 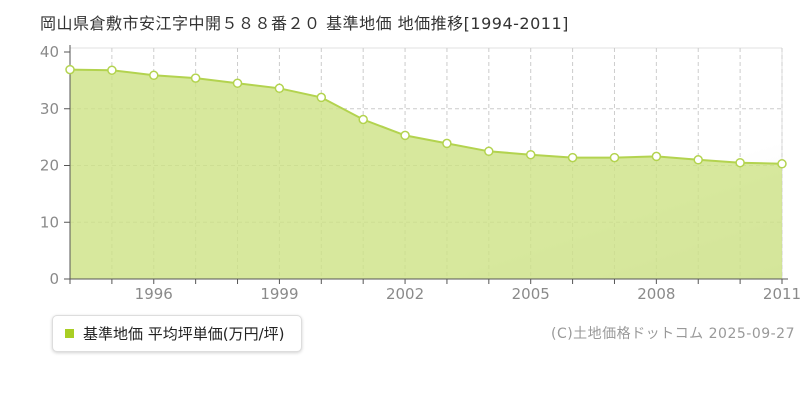 I want to click on x-axis-label: 1999, so click(x=279, y=294).